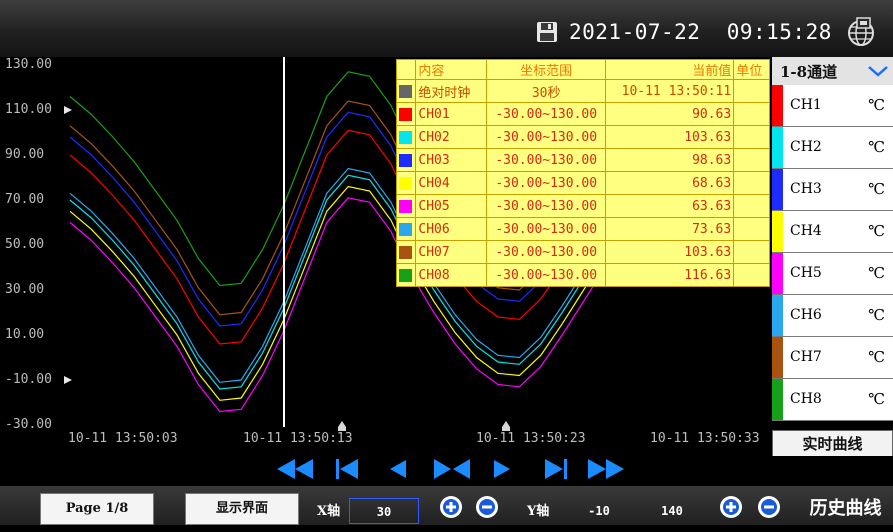 The image size is (893, 532). What do you see at coordinates (582, 275) in the screenshot?
I see `info-table-row: CH08 -30.00~130.00 116.63` at bounding box center [582, 275].